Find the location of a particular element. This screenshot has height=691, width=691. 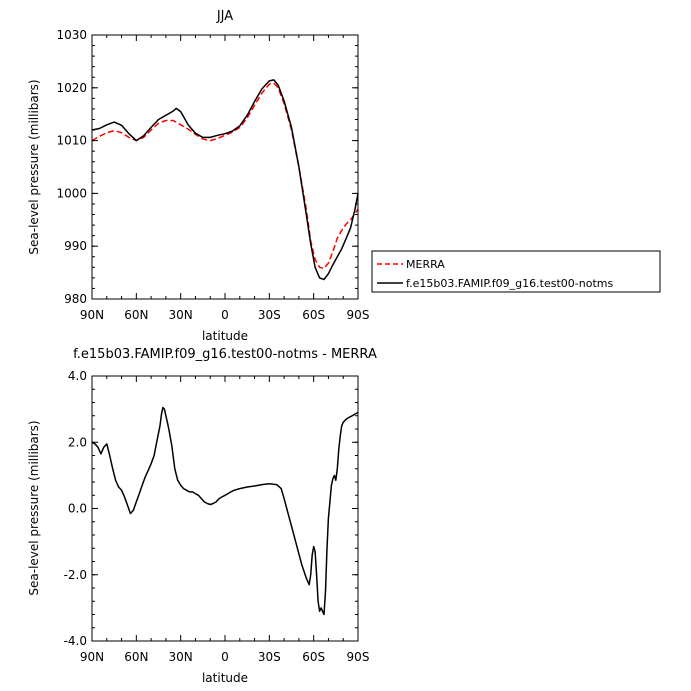

y-tick-label: 1020 is located at coordinates (71, 88).